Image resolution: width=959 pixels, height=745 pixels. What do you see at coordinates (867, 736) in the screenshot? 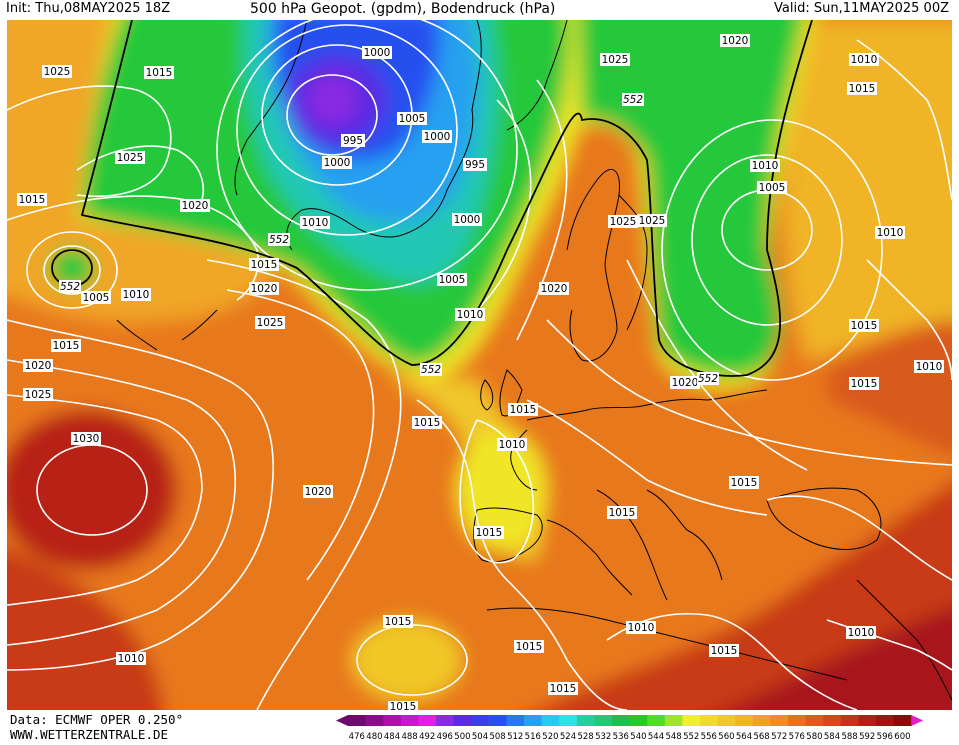
I see `legend-tick-label: 592` at bounding box center [867, 736].